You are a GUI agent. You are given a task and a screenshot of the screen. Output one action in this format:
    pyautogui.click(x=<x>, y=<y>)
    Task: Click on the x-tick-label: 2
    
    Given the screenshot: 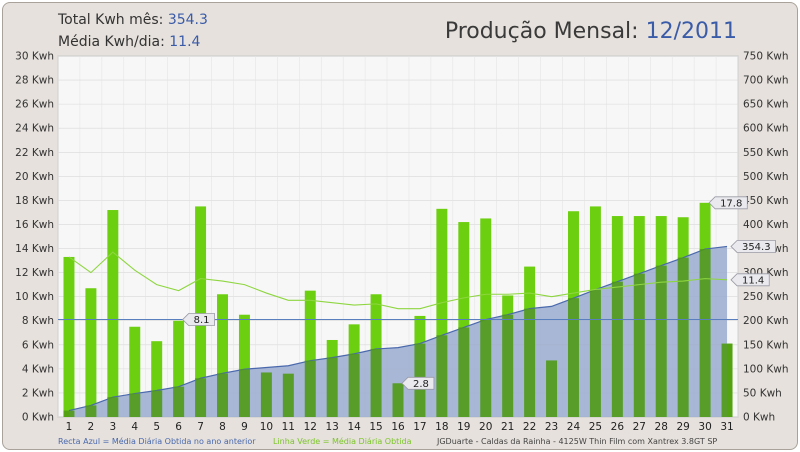 What is the action you would take?
    pyautogui.click(x=91, y=427)
    